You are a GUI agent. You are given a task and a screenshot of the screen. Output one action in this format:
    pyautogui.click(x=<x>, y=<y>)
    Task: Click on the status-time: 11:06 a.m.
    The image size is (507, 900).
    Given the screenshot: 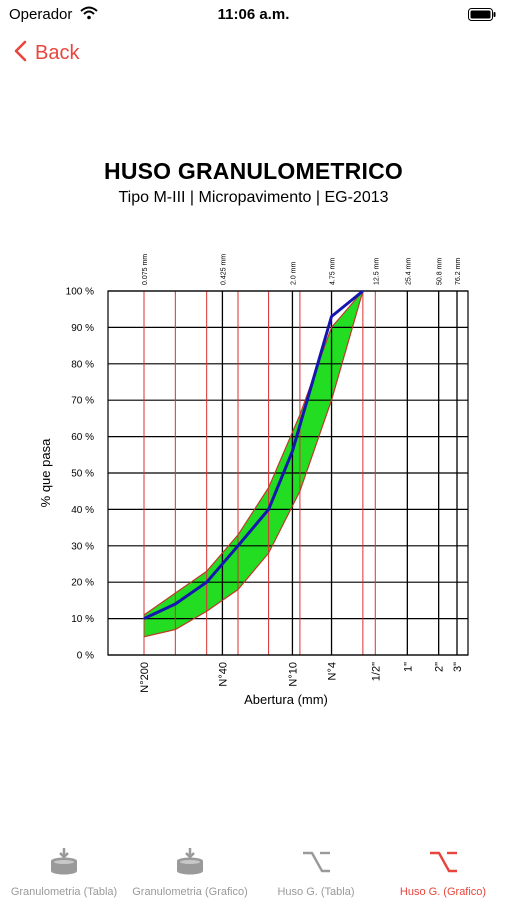 What is the action you would take?
    pyautogui.click(x=253, y=14)
    